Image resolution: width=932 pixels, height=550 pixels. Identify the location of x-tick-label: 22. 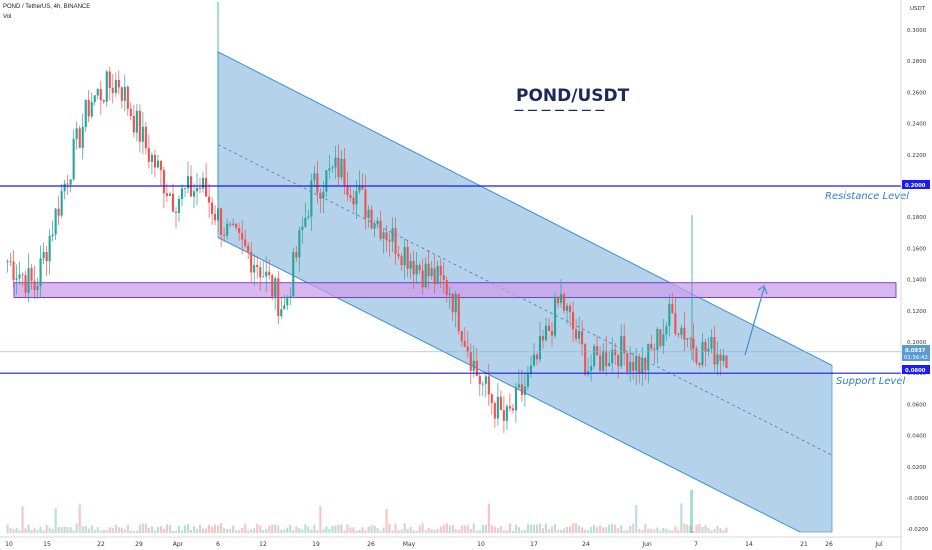
(101, 544).